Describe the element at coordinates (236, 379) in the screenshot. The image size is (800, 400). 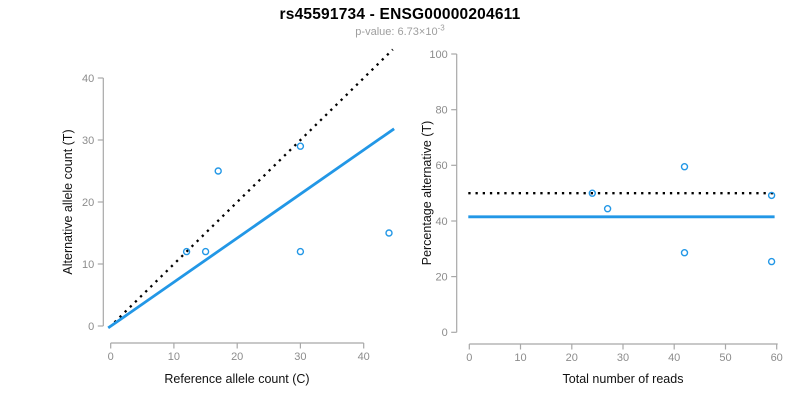
I see `x-axis-title: Reference allele count (C)` at that location.